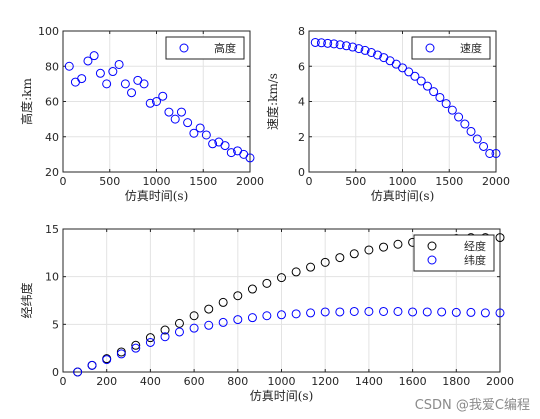  Describe the element at coordinates (301, 66) in the screenshot. I see `y-tick-label: 6` at that location.